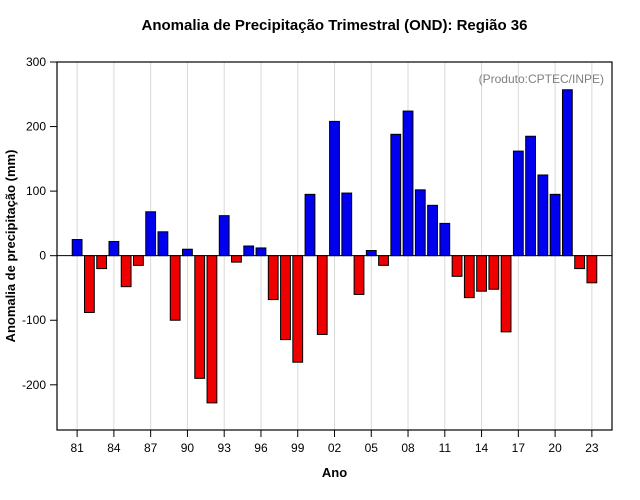  What do you see at coordinates (249, 251) in the screenshot?
I see `bar-1995` at bounding box center [249, 251].